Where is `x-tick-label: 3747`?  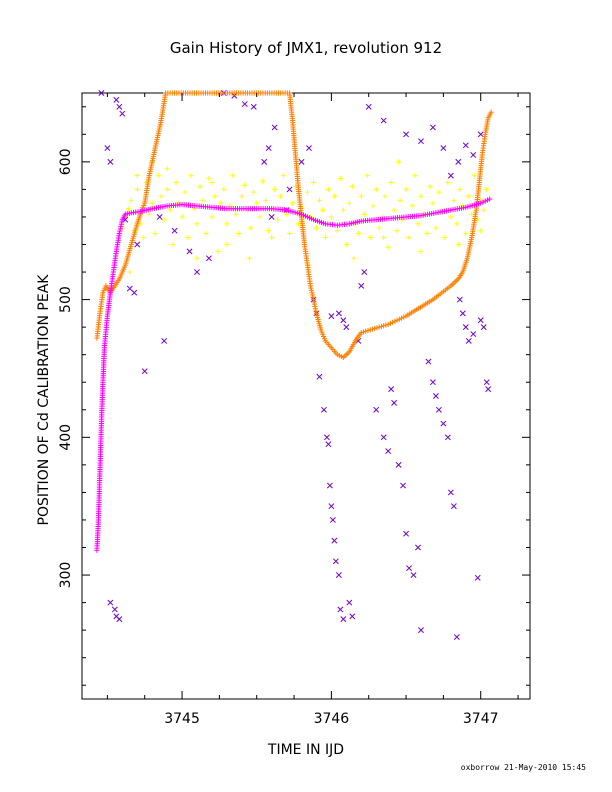 x-tick-label: 3747 is located at coordinates (481, 719).